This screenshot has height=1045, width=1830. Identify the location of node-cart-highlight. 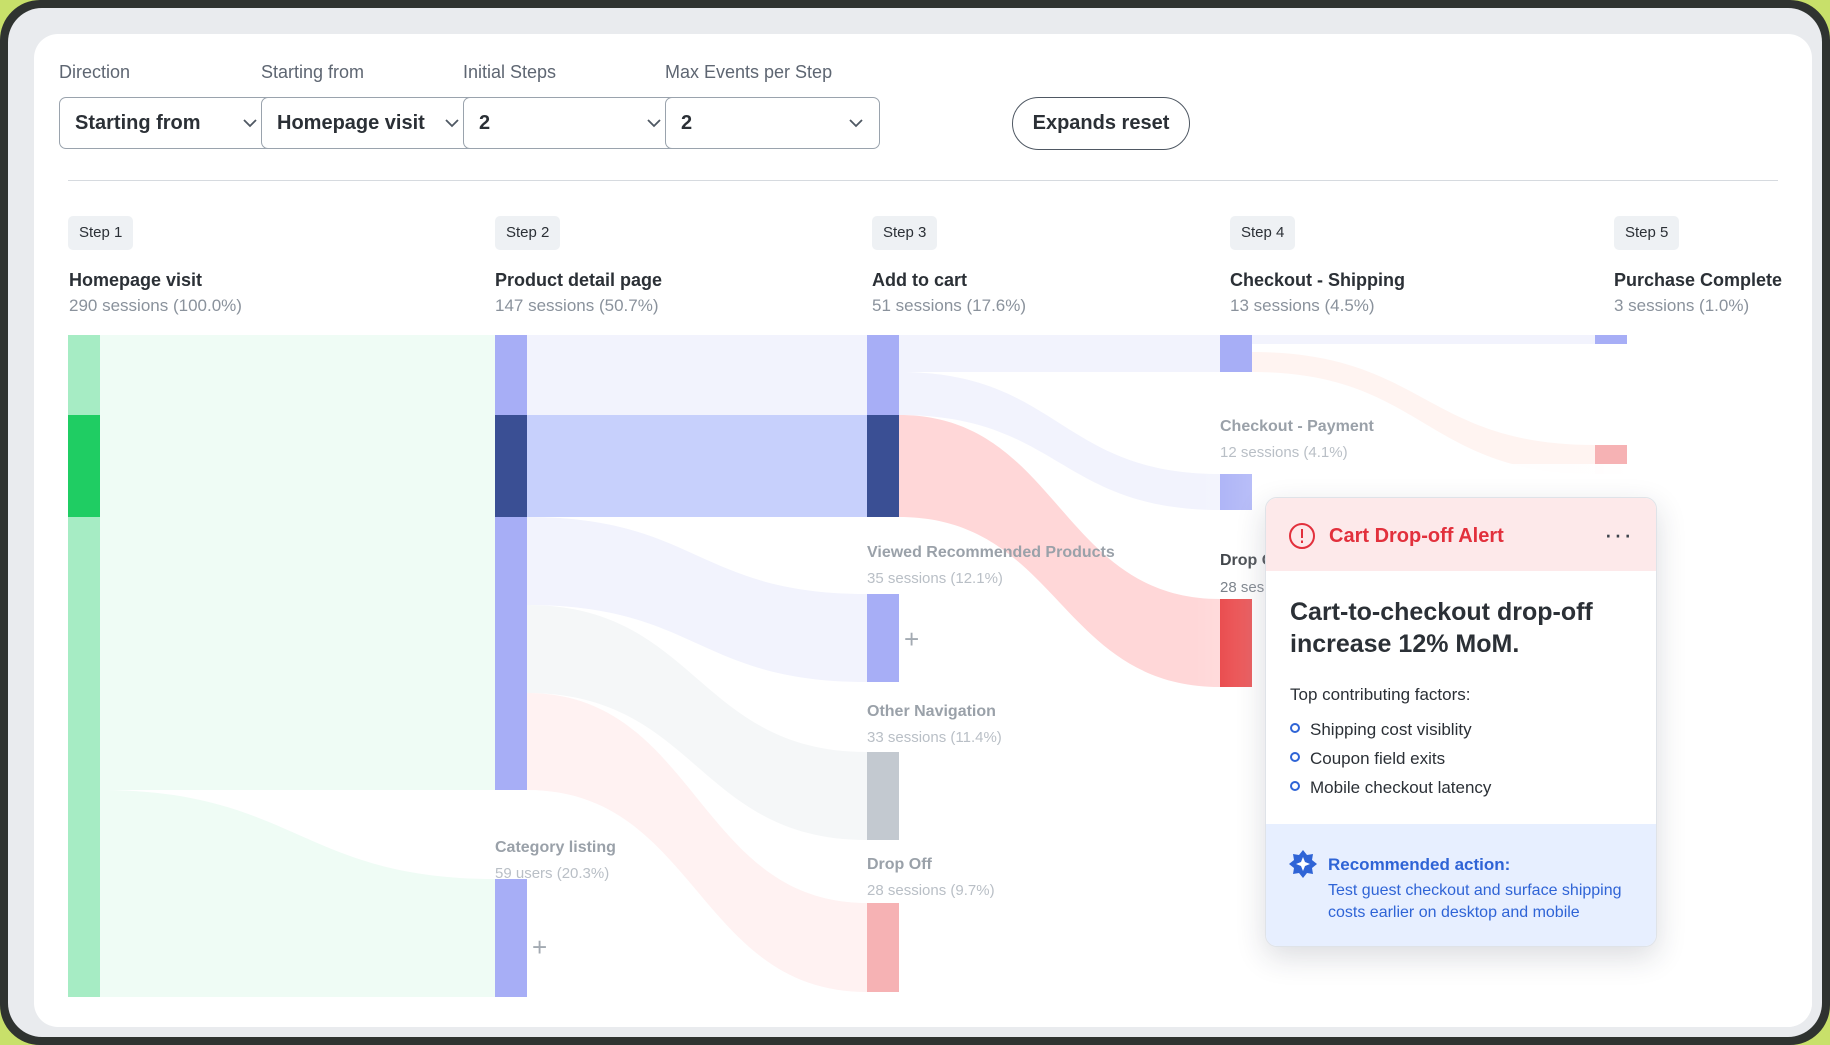
(883, 466).